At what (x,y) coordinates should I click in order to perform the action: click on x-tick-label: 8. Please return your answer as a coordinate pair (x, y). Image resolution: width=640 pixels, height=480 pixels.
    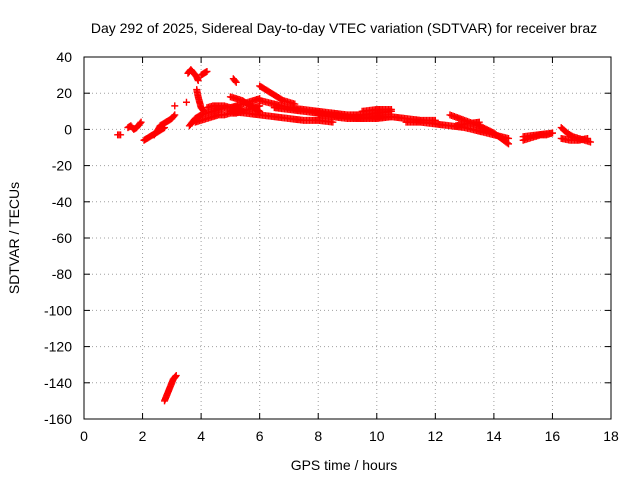
    Looking at the image, I should click on (318, 436).